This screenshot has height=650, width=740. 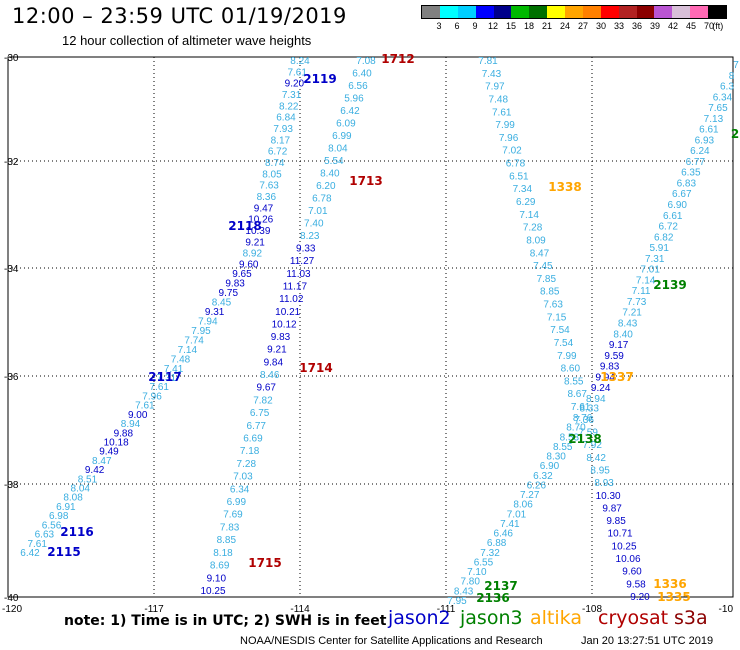 What do you see at coordinates (605, 377) in the screenshot?
I see `swh-value: 9.94` at bounding box center [605, 377].